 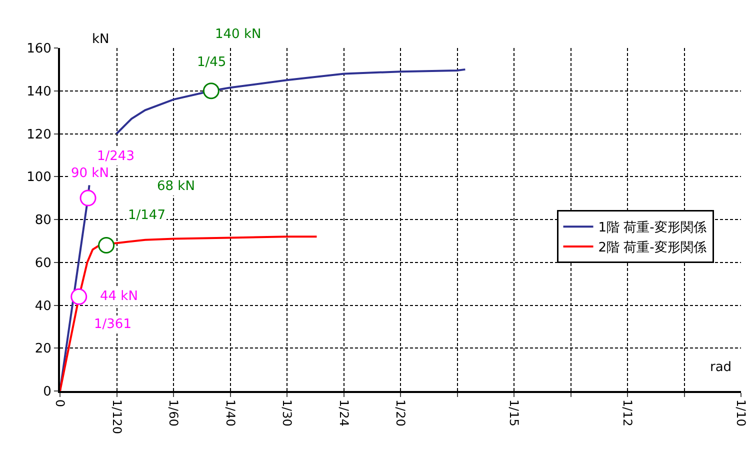 What do you see at coordinates (115, 156) in the screenshot?
I see `annotation: 1/243` at bounding box center [115, 156].